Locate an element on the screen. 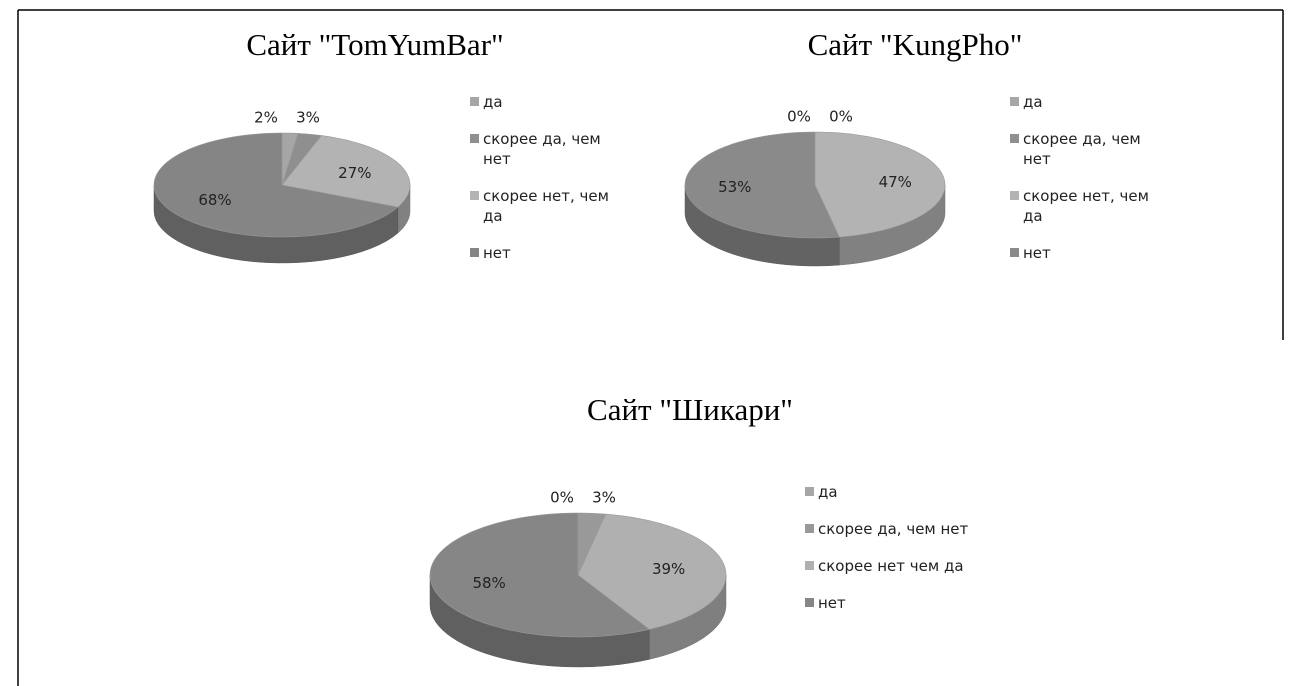 This screenshot has width=1295, height=686. legend: да скорее да, чем нет скорее нет чем да нет is located at coordinates (892, 556).